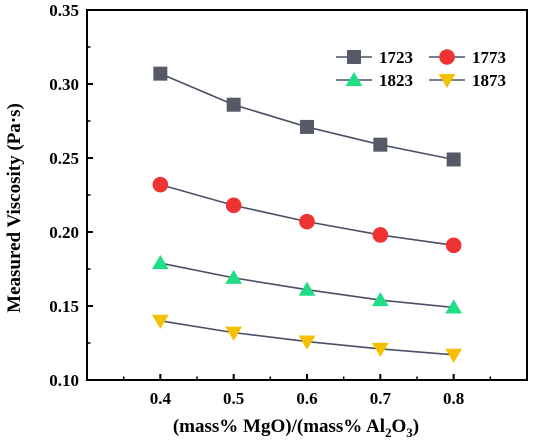 Image resolution: width=550 pixels, height=443 pixels. What do you see at coordinates (467, 57) in the screenshot?
I see `legend-item-1773: 1773` at bounding box center [467, 57].